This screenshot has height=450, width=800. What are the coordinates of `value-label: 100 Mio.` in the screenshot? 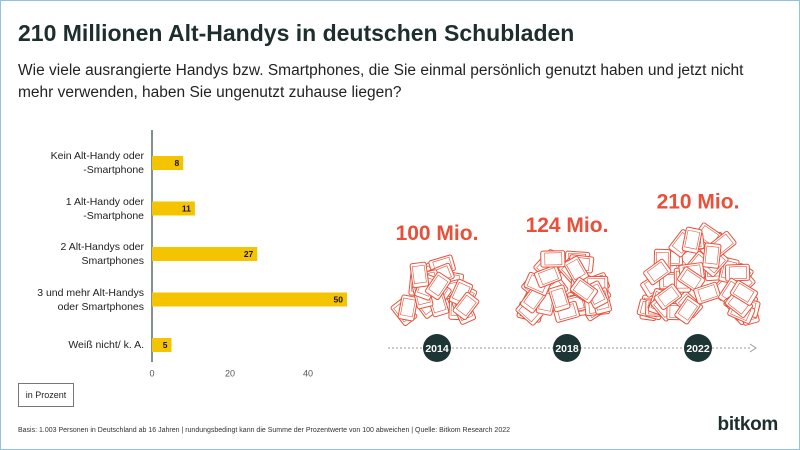 It's located at (437, 233).